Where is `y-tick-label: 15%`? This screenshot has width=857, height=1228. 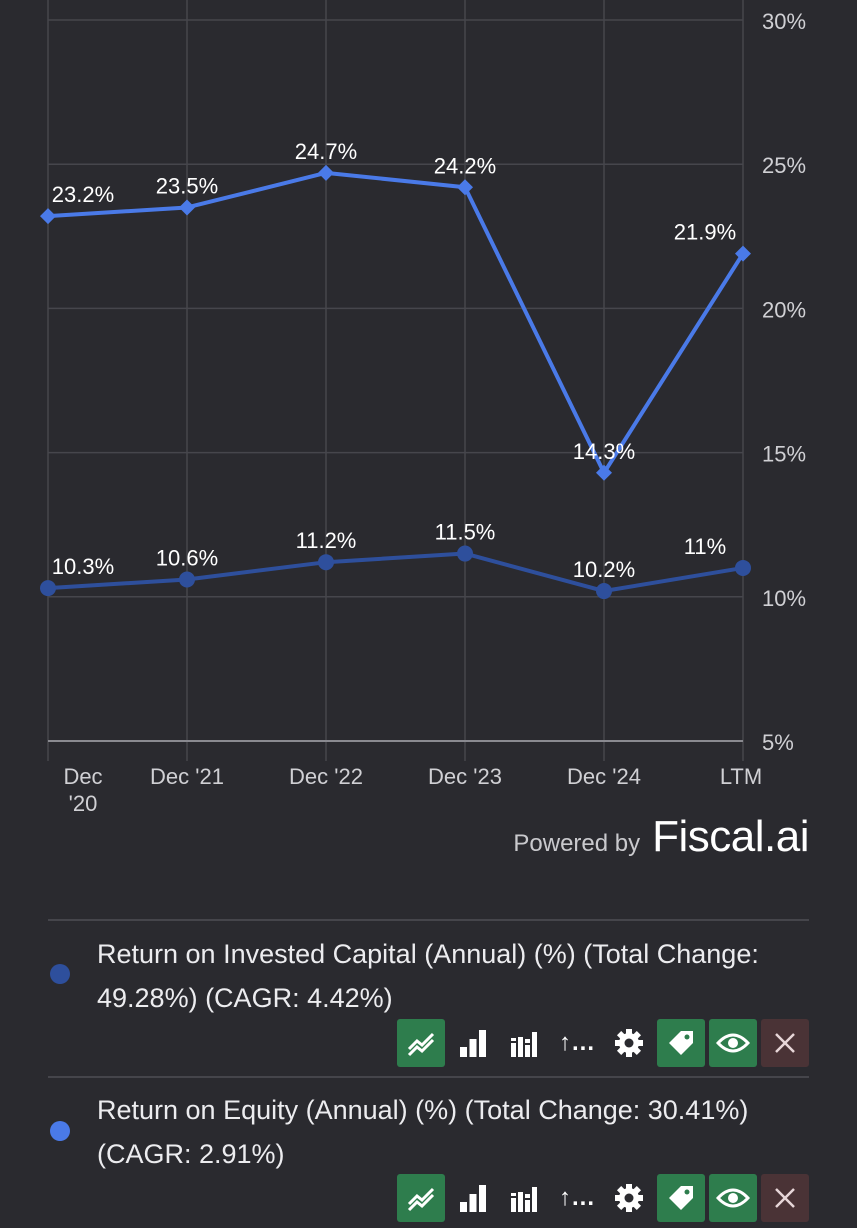
y-tick-label: 15% is located at coordinates (784, 454).